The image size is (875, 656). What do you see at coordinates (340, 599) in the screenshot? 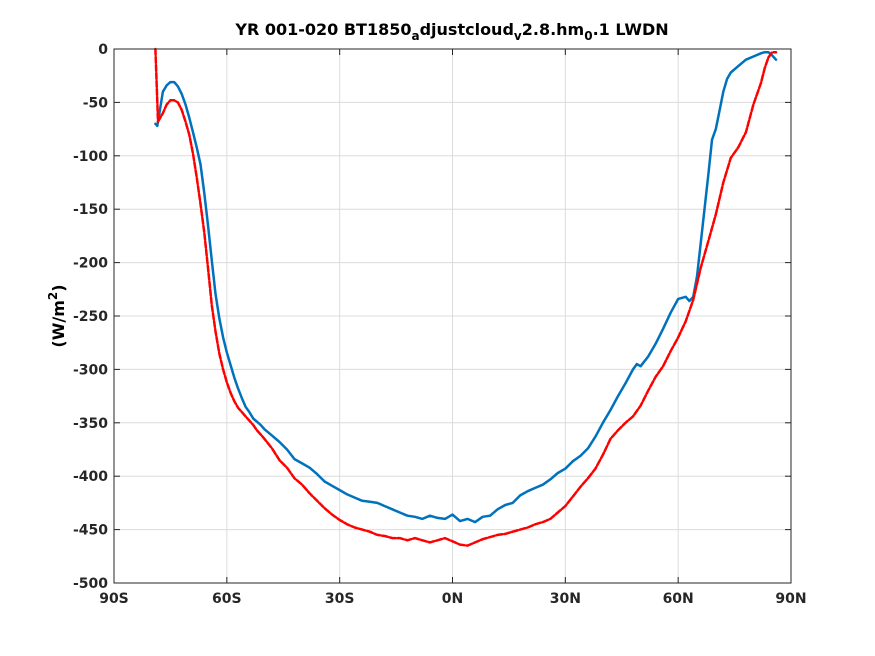
I see `x-tick-label: 30S` at bounding box center [340, 599].